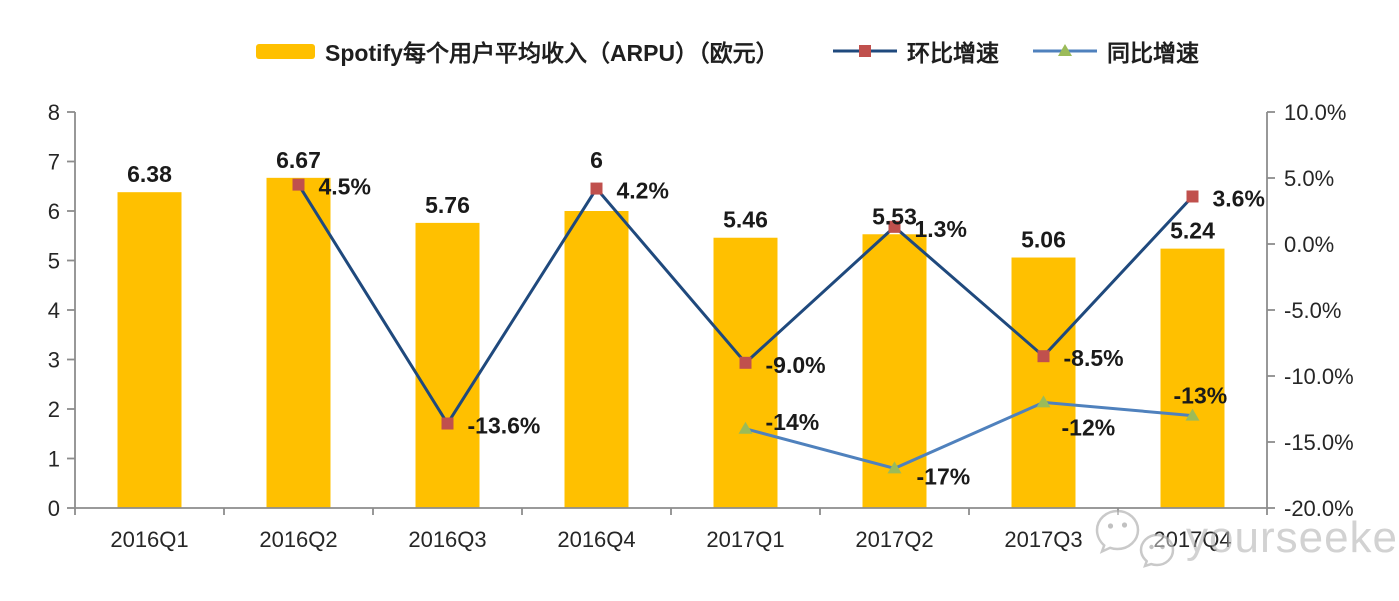  I want to click on point-label: 3.6%, so click(1239, 198).